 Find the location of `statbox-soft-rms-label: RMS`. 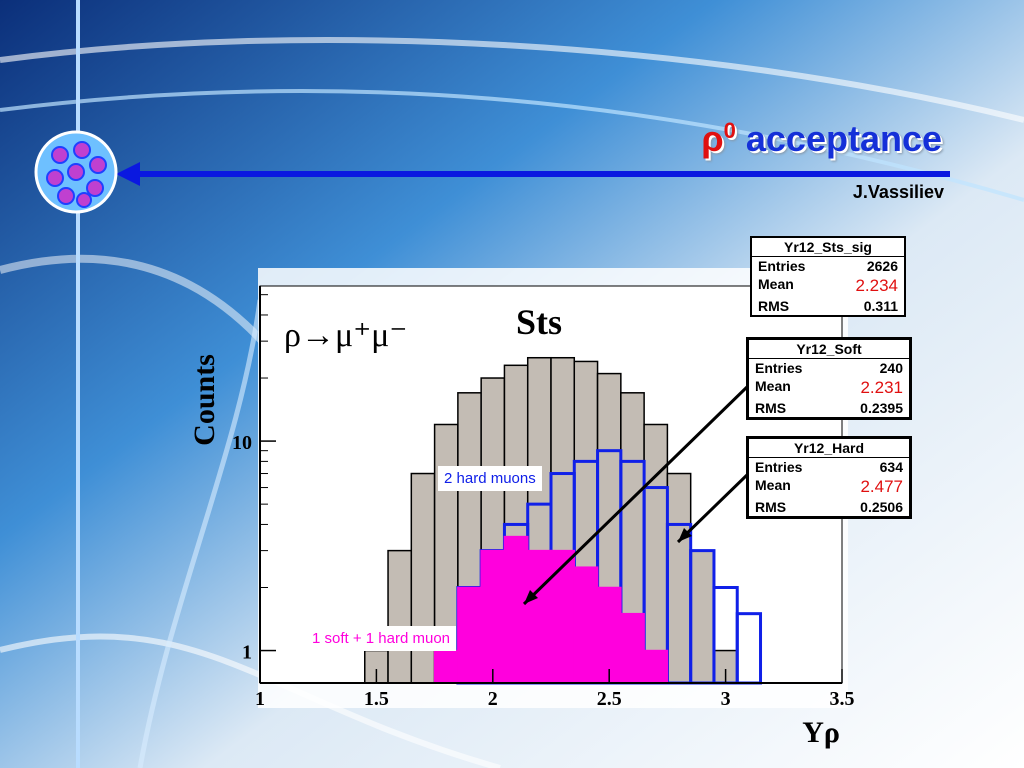

statbox-soft-rms-label: RMS is located at coordinates (771, 408).